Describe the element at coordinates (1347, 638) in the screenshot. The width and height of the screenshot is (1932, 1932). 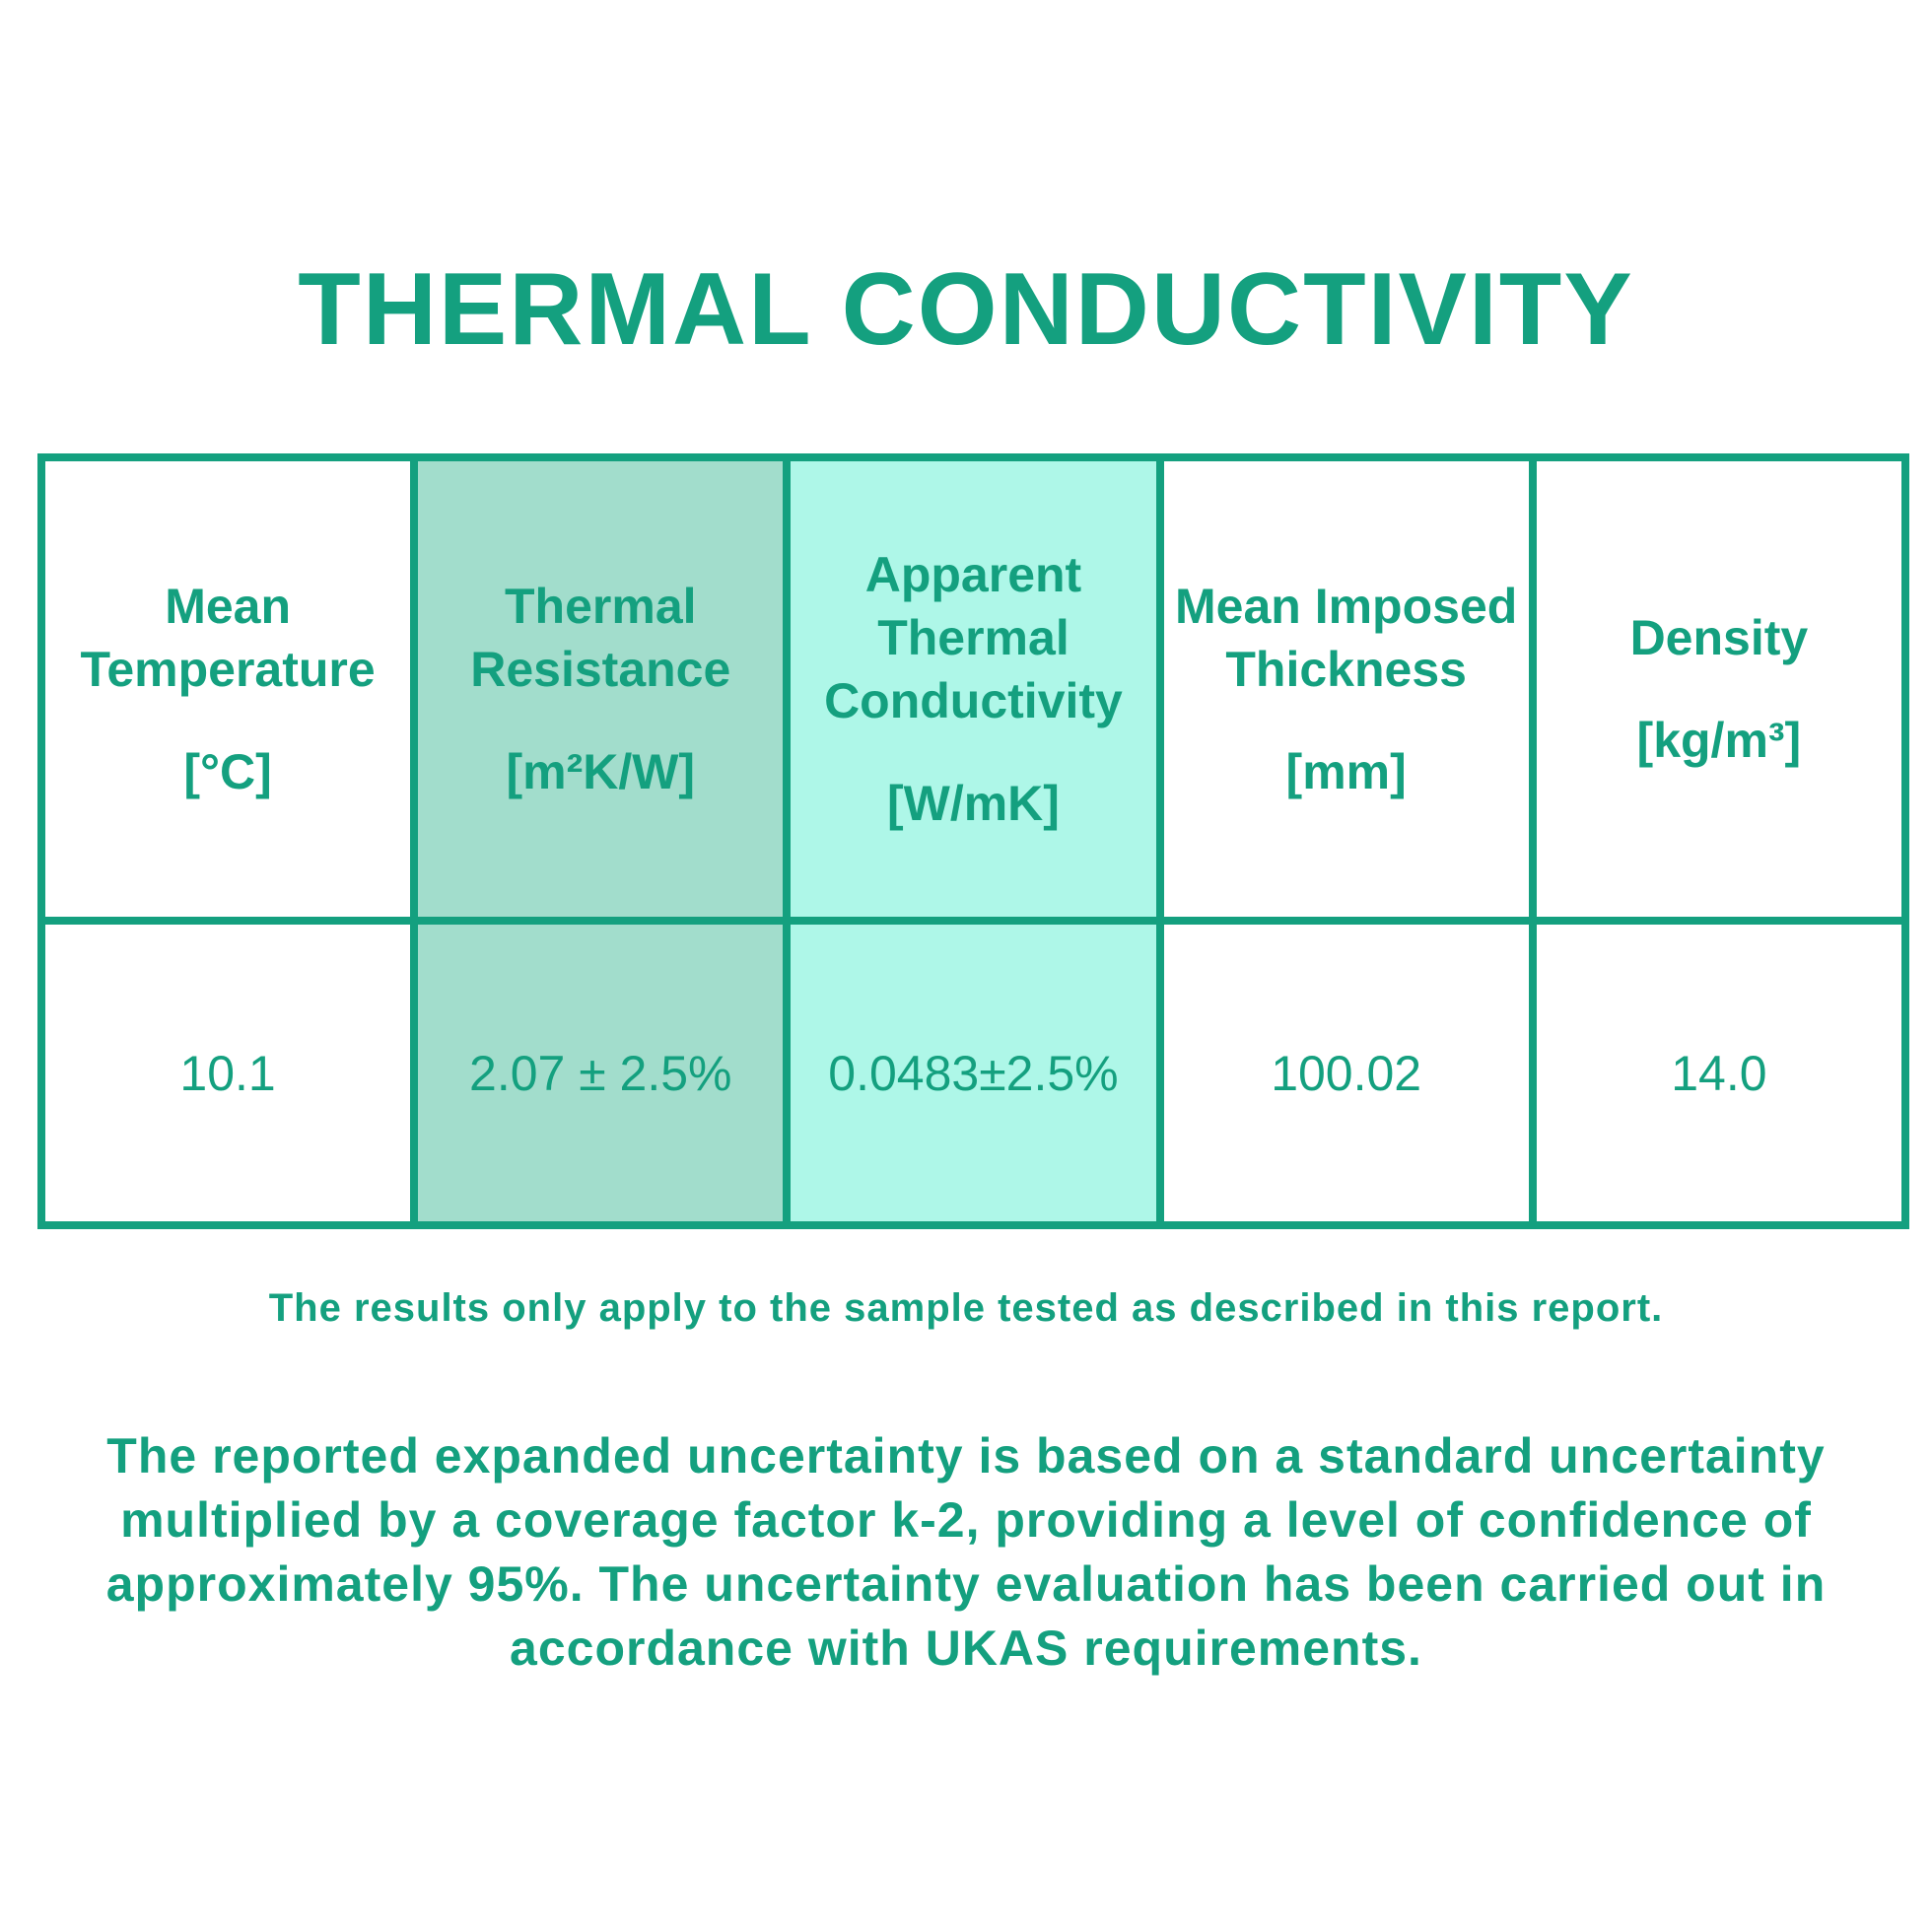
I see `header-name: Mean Imposed Thickness` at that location.